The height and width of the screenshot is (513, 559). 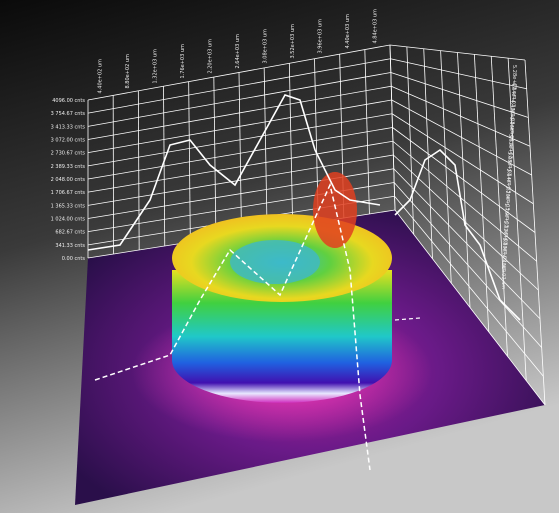 What do you see at coordinates (513, 99) in the screenshot?
I see `y-label: 4.84e+03 um` at bounding box center [513, 99].